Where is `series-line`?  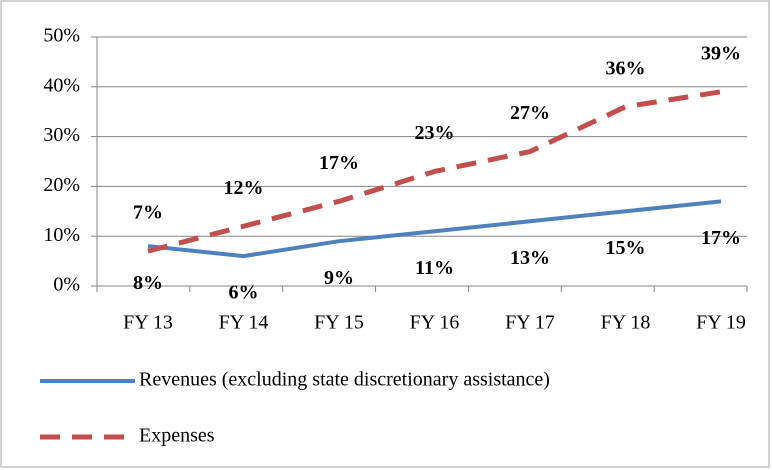
series-line is located at coordinates (434, 229).